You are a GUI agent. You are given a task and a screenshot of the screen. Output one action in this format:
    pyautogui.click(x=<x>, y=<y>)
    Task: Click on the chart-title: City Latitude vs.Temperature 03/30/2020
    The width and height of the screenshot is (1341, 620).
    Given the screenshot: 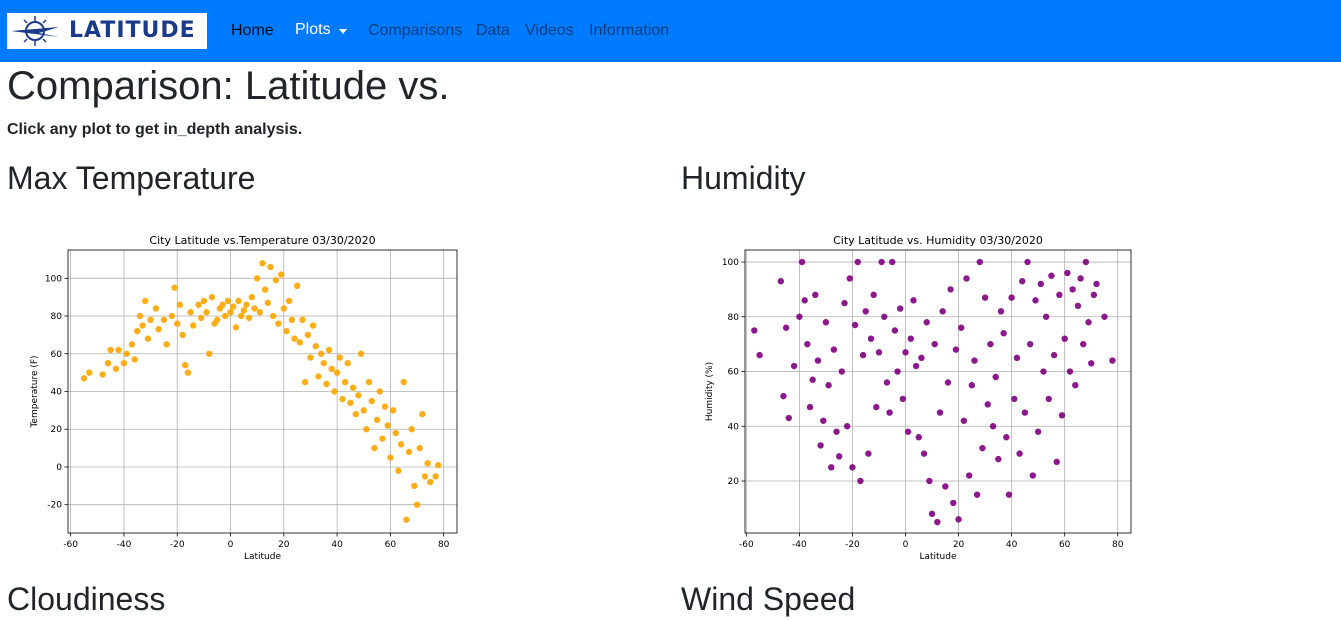 What is the action you would take?
    pyautogui.click(x=262, y=240)
    